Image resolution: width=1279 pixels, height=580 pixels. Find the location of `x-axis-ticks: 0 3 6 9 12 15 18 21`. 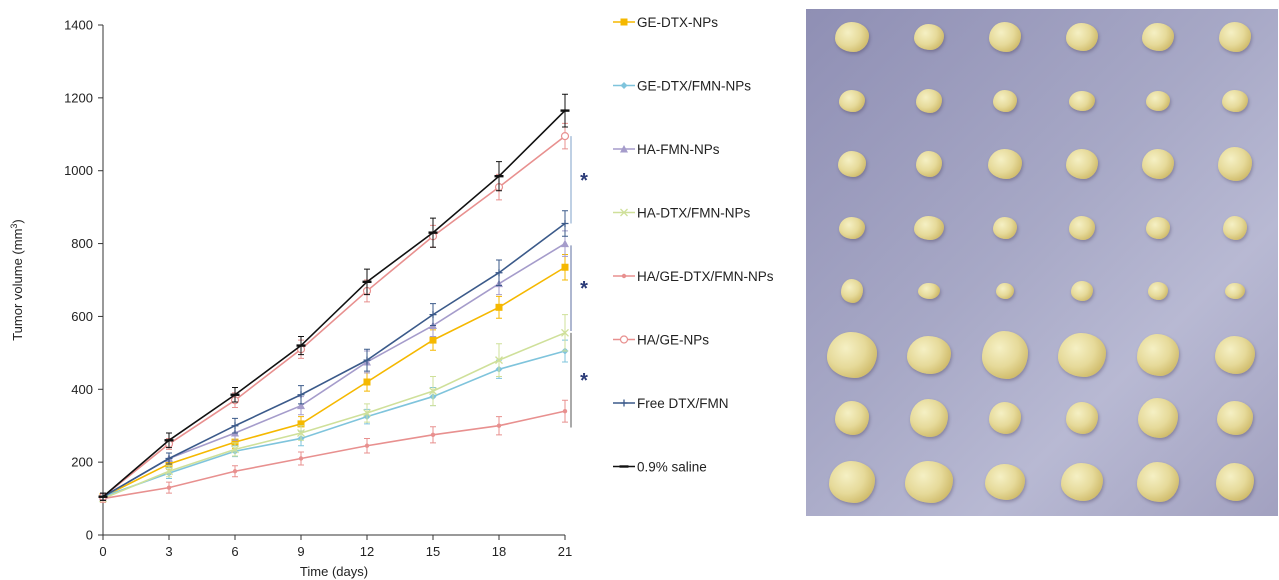

x-axis-ticks: 0 3 6 9 12 15 18 21 is located at coordinates (335, 547).